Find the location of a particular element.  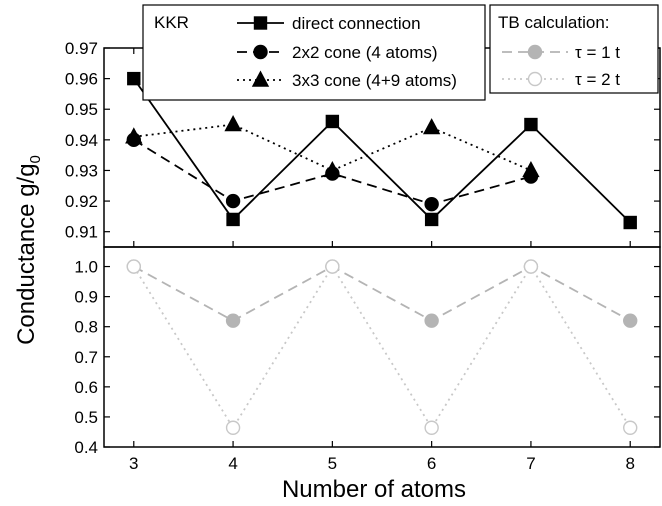

y-tick-label-bottom: 0.4 is located at coordinates (86, 447).